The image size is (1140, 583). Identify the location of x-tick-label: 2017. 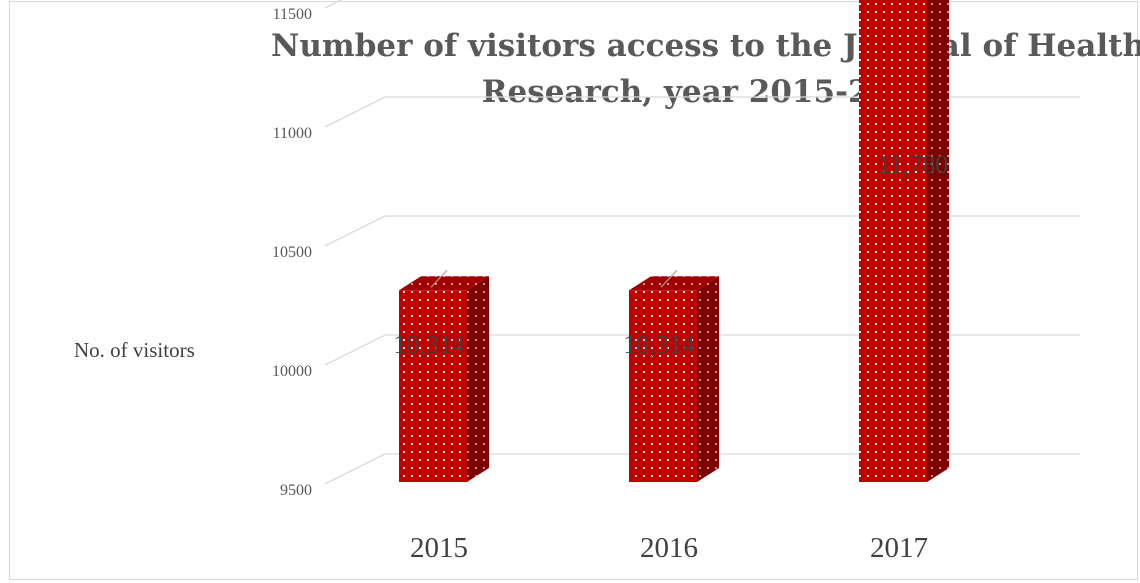
(899, 548).